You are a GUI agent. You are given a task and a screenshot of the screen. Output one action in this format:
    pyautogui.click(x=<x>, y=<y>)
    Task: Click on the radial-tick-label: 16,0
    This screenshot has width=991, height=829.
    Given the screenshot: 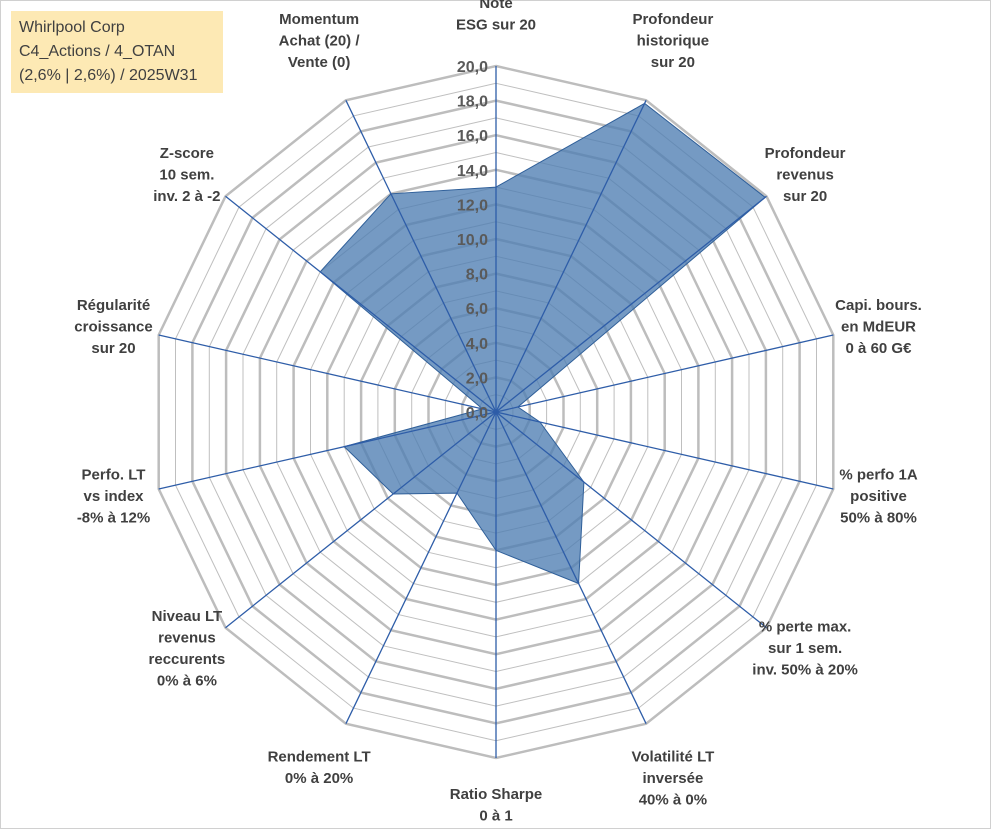 What is the action you would take?
    pyautogui.click(x=472, y=136)
    